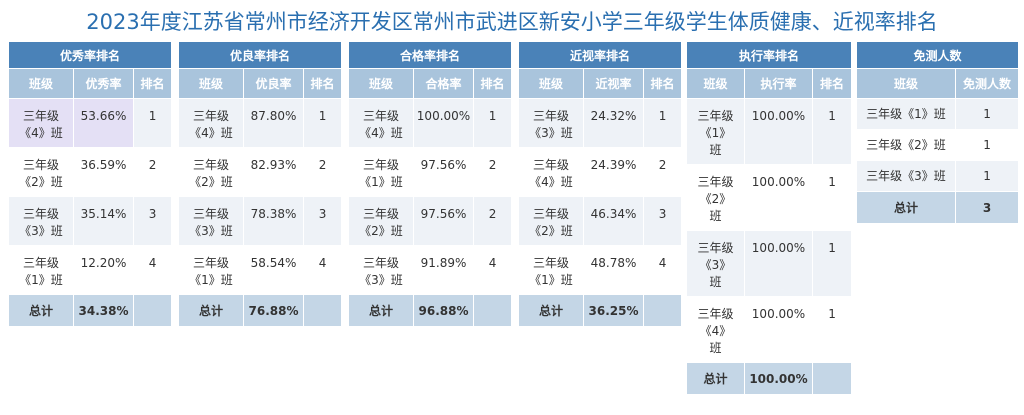  I want to click on table-row: 三年级 《3》班 100.00% 1, so click(769, 263).